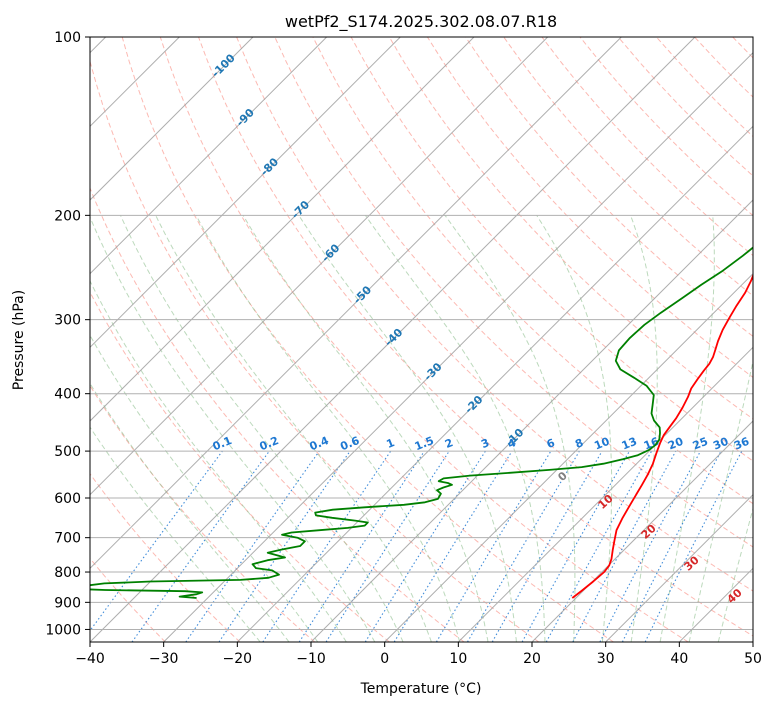 The height and width of the screenshot is (708, 775). I want to click on y-tick-label: 300, so click(67, 321).